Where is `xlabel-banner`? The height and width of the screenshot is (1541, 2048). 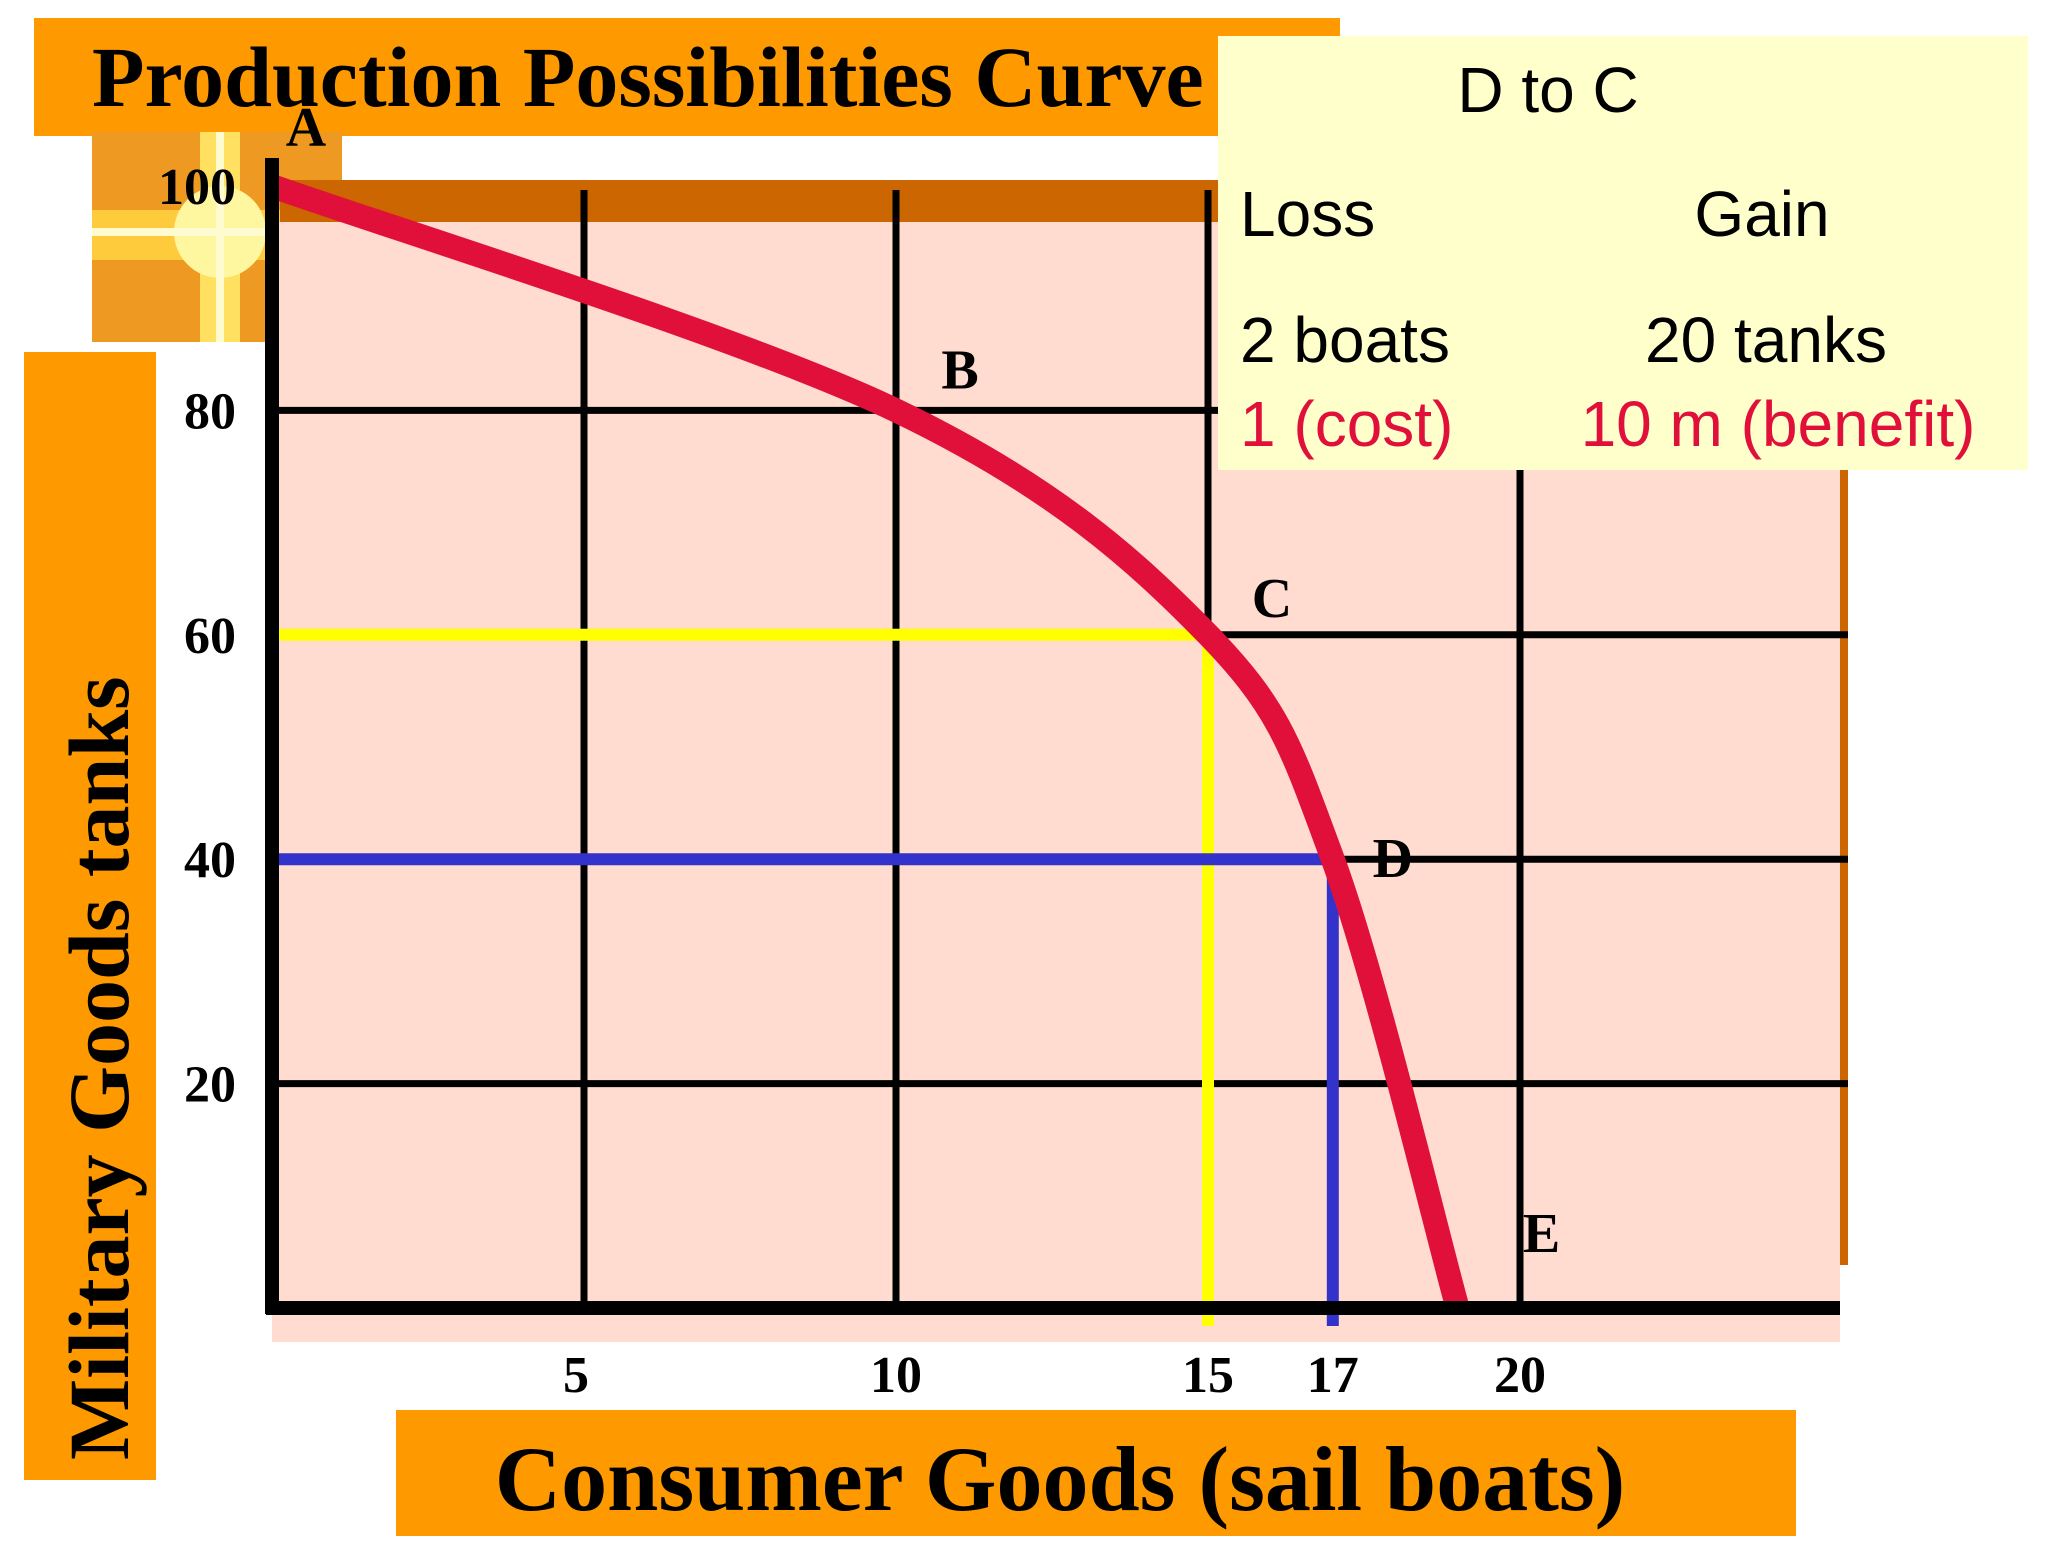
xlabel-banner is located at coordinates (1096, 1473).